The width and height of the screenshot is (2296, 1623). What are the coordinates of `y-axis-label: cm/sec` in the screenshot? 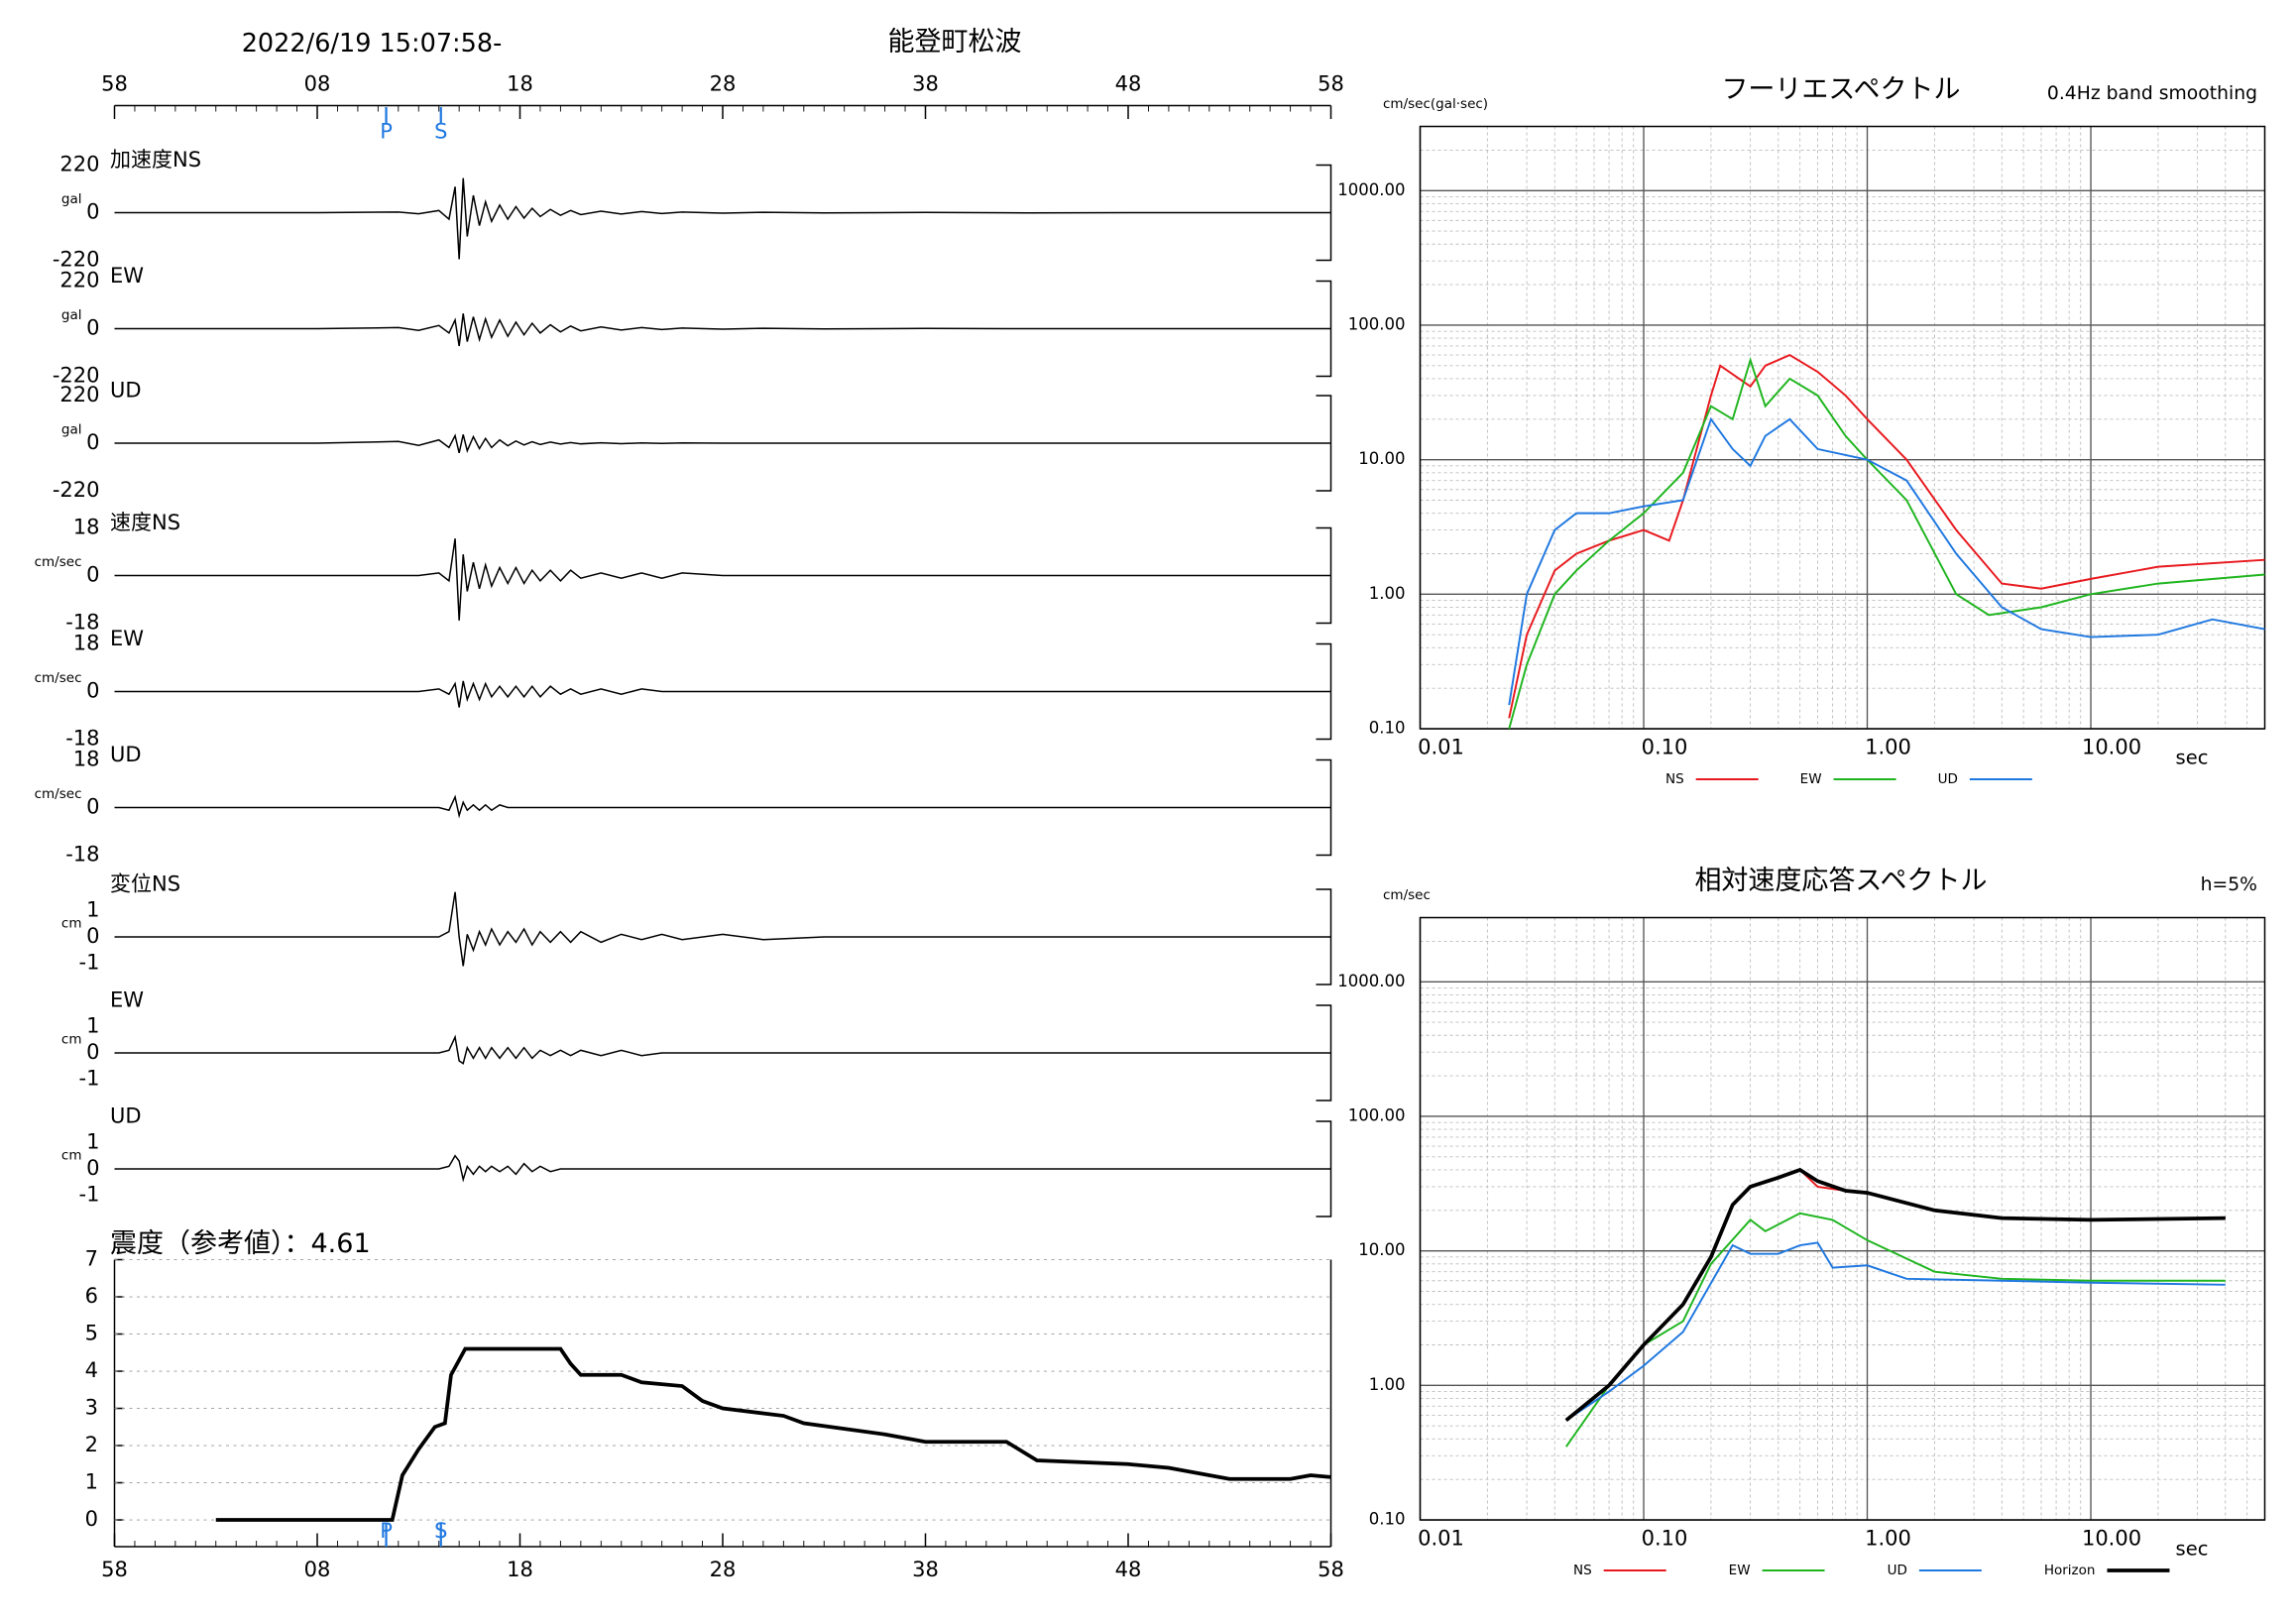 It's located at (1407, 895).